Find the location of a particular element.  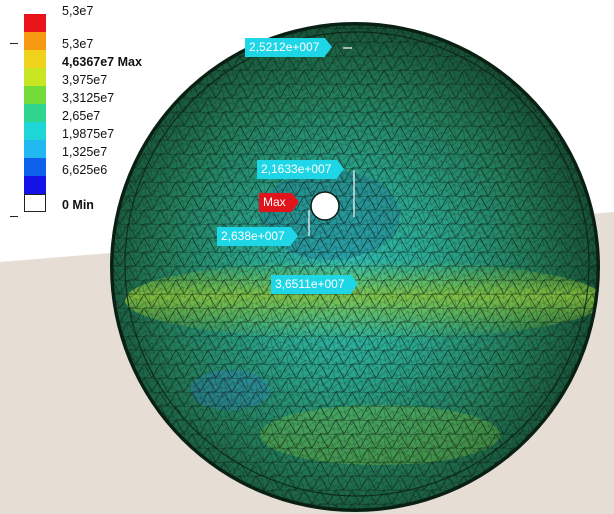

legend-label-7: 1,325e7 is located at coordinates (85, 152).